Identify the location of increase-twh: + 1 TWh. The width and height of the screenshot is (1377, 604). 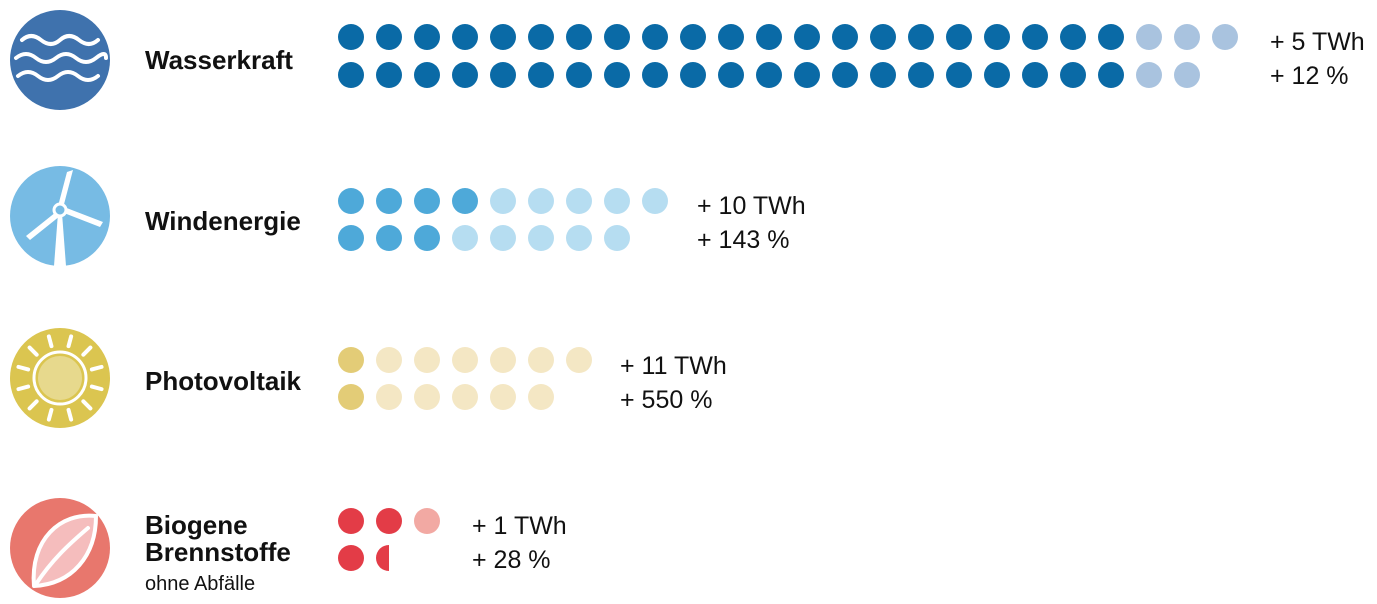
(519, 526).